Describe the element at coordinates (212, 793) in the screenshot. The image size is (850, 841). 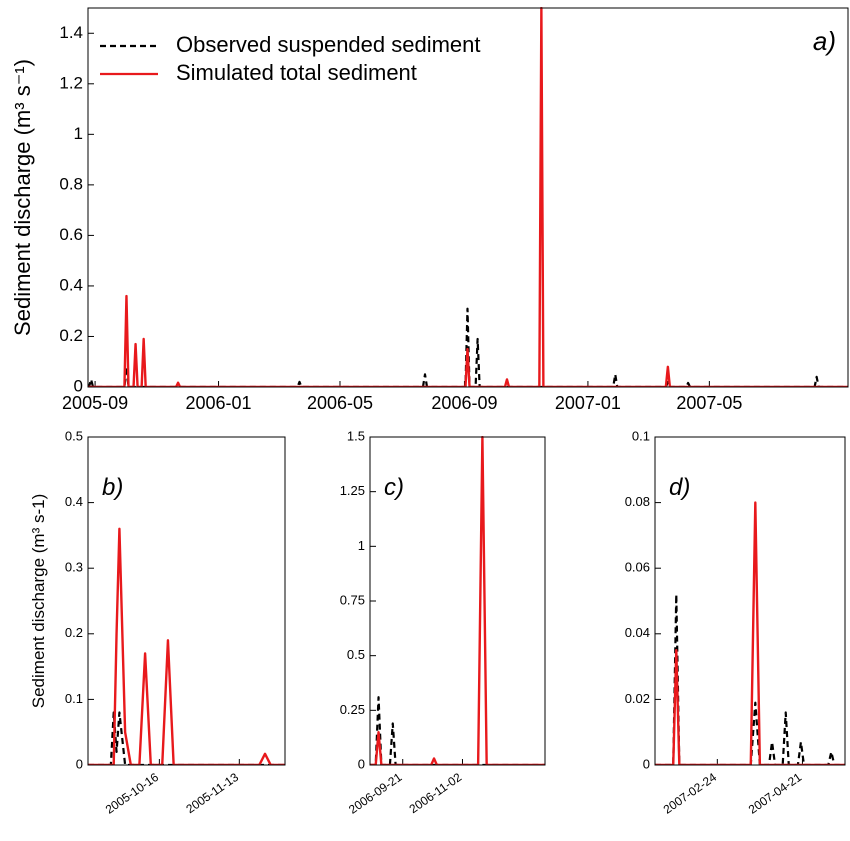
I see `x-tick-label: 2005-11-13` at that location.